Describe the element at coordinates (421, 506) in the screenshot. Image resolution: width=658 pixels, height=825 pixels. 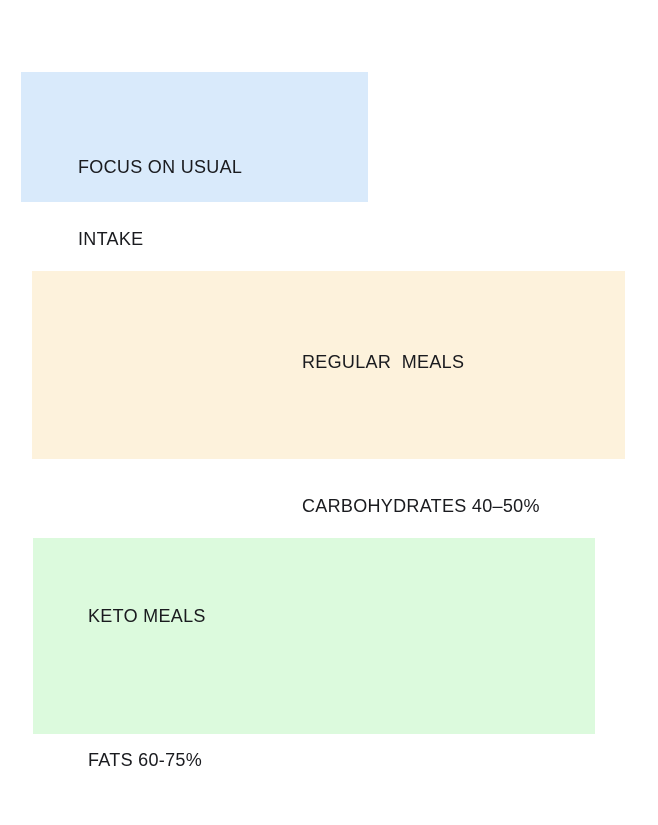
I see `regular-meals-macro-carbohydrates: CARBOHYDRATES 40–50%` at that location.